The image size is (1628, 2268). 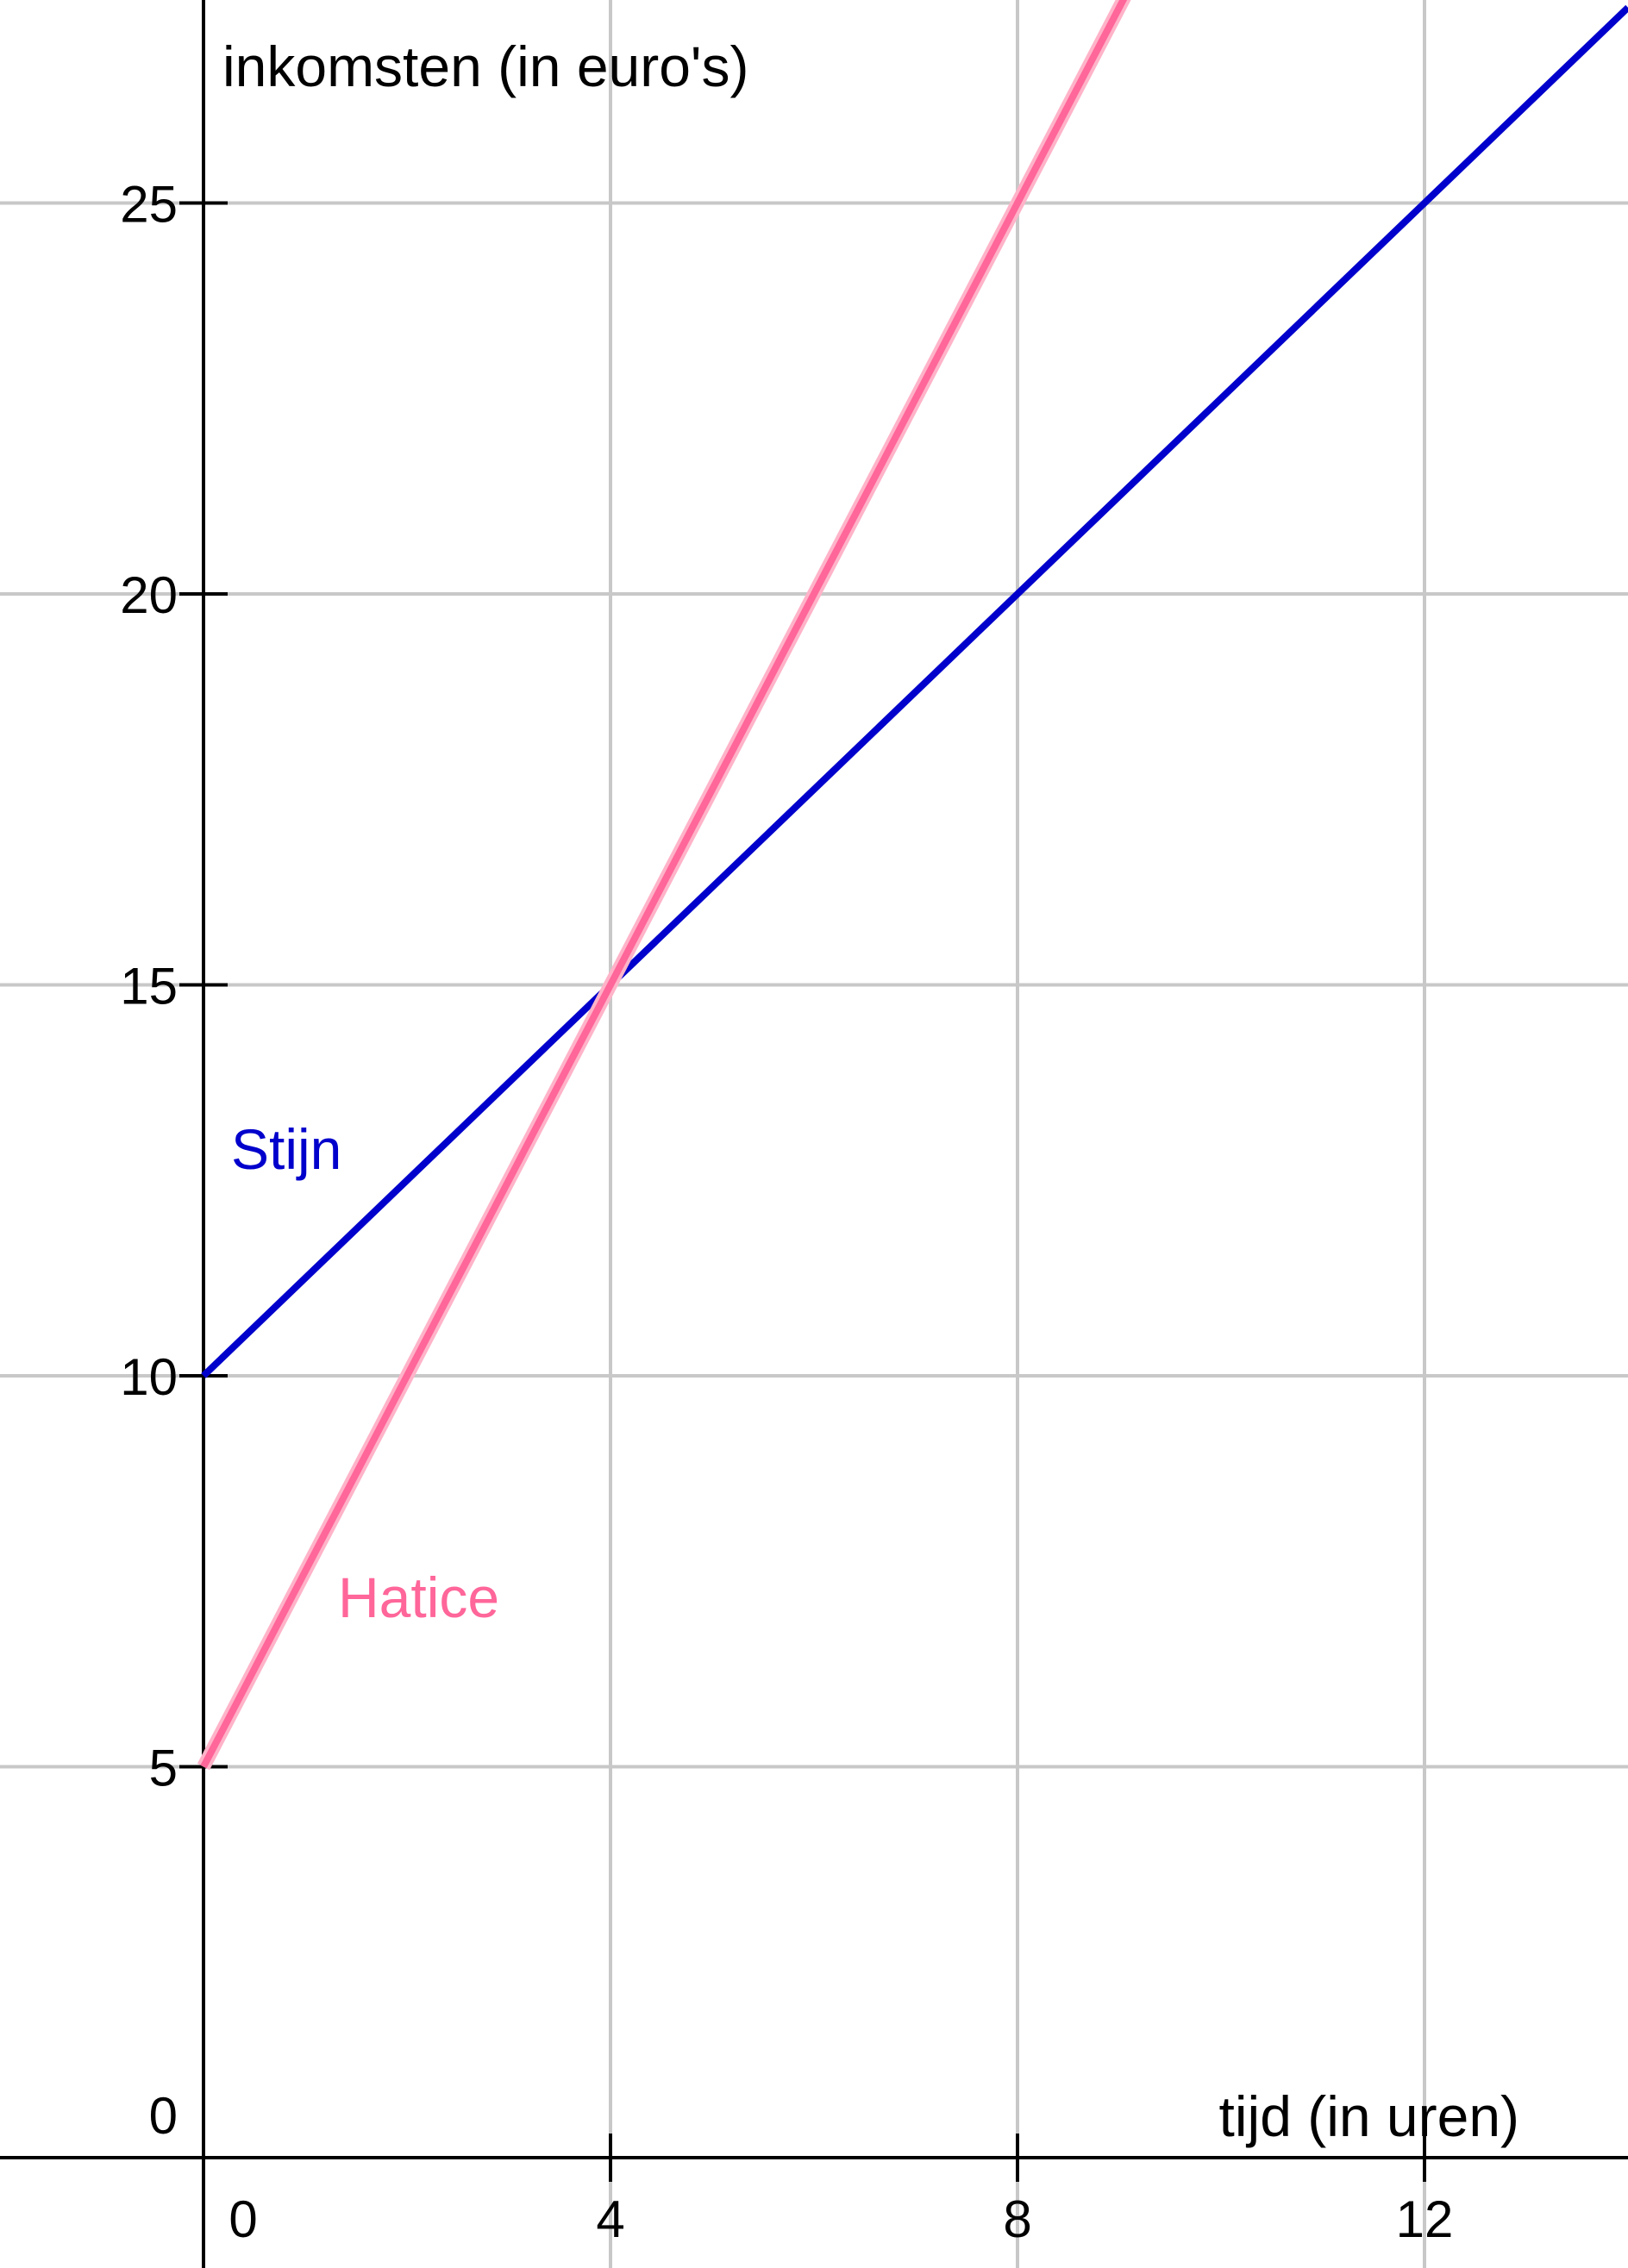 What do you see at coordinates (149, 986) in the screenshot?
I see `y-tick-label-15: 15` at bounding box center [149, 986].